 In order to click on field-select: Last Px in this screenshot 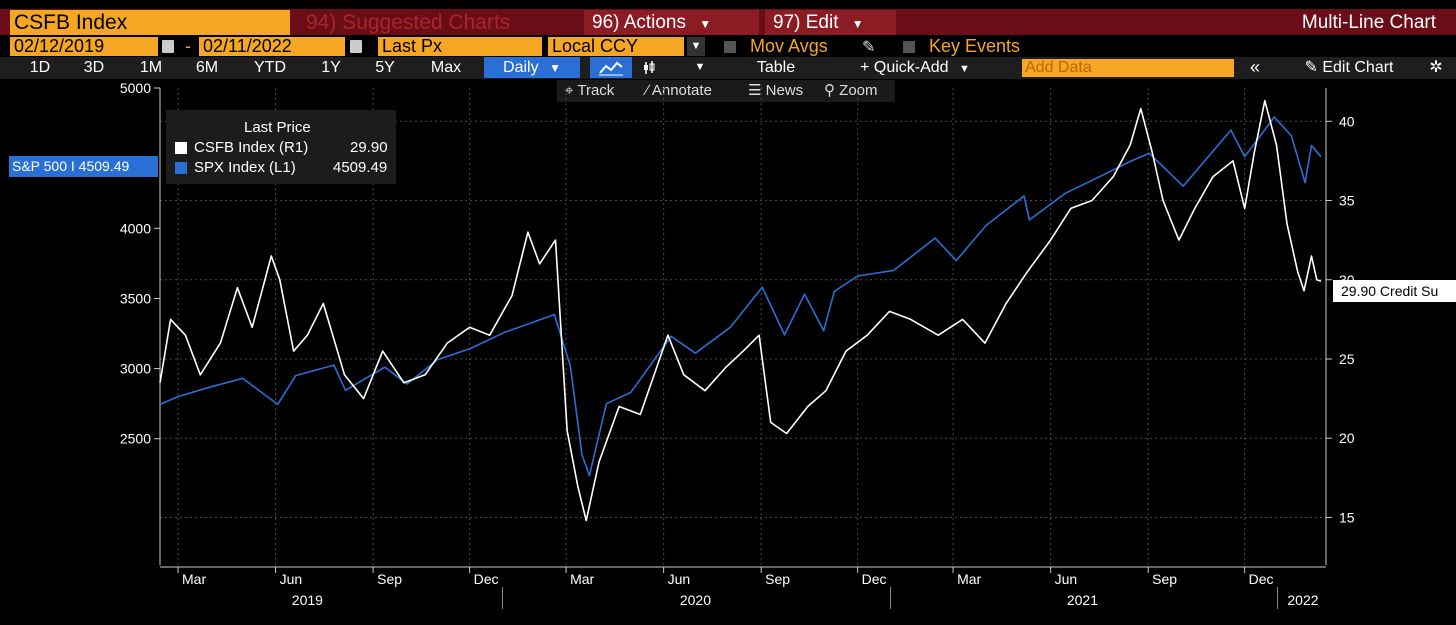, I will do `click(460, 46)`.